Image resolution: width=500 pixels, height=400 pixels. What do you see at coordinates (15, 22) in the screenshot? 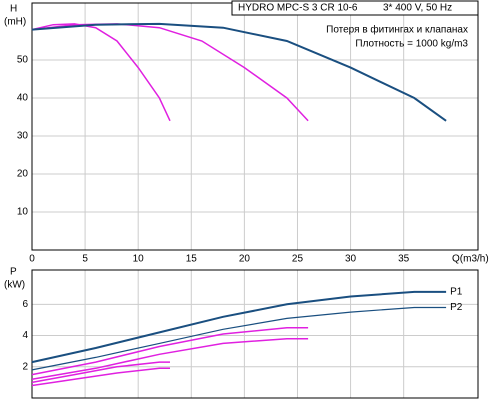
I see `y-axis-unit: (mH)` at bounding box center [15, 22].